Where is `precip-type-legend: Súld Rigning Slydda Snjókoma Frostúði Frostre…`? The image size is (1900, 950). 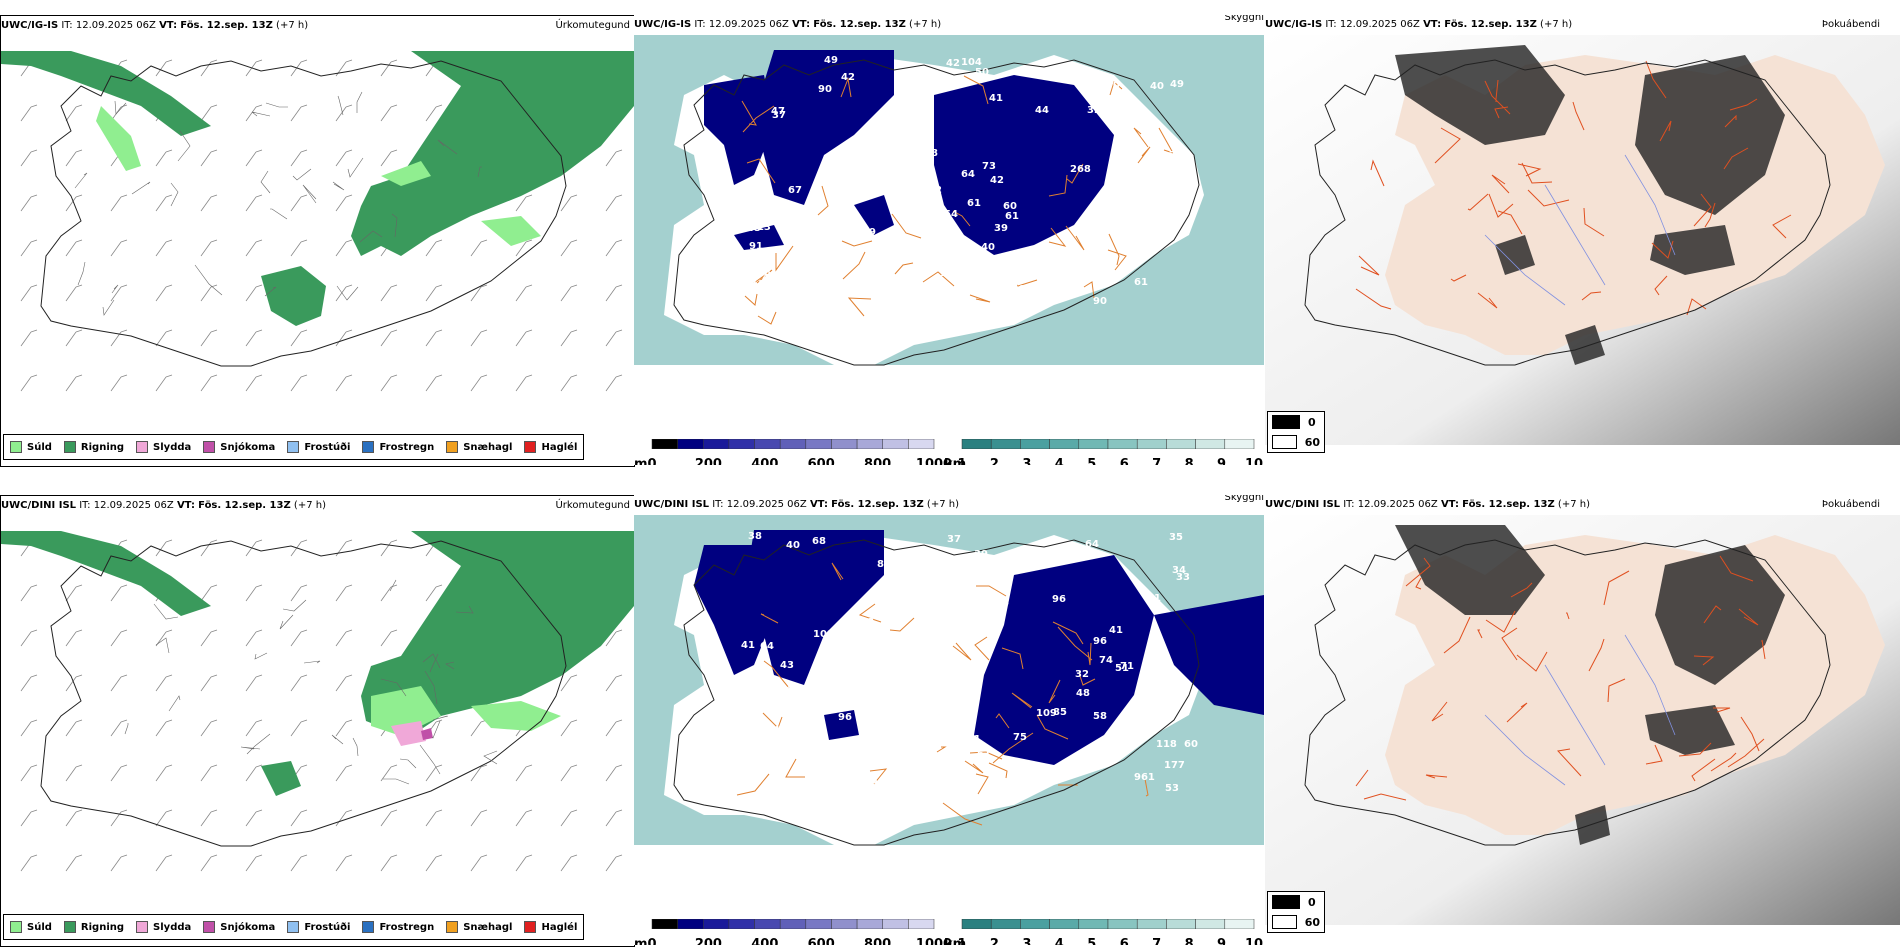
precip-type-legend: Súld Rigning Slydda Snjókoma Frostúði Frostre… is located at coordinates (294, 447).